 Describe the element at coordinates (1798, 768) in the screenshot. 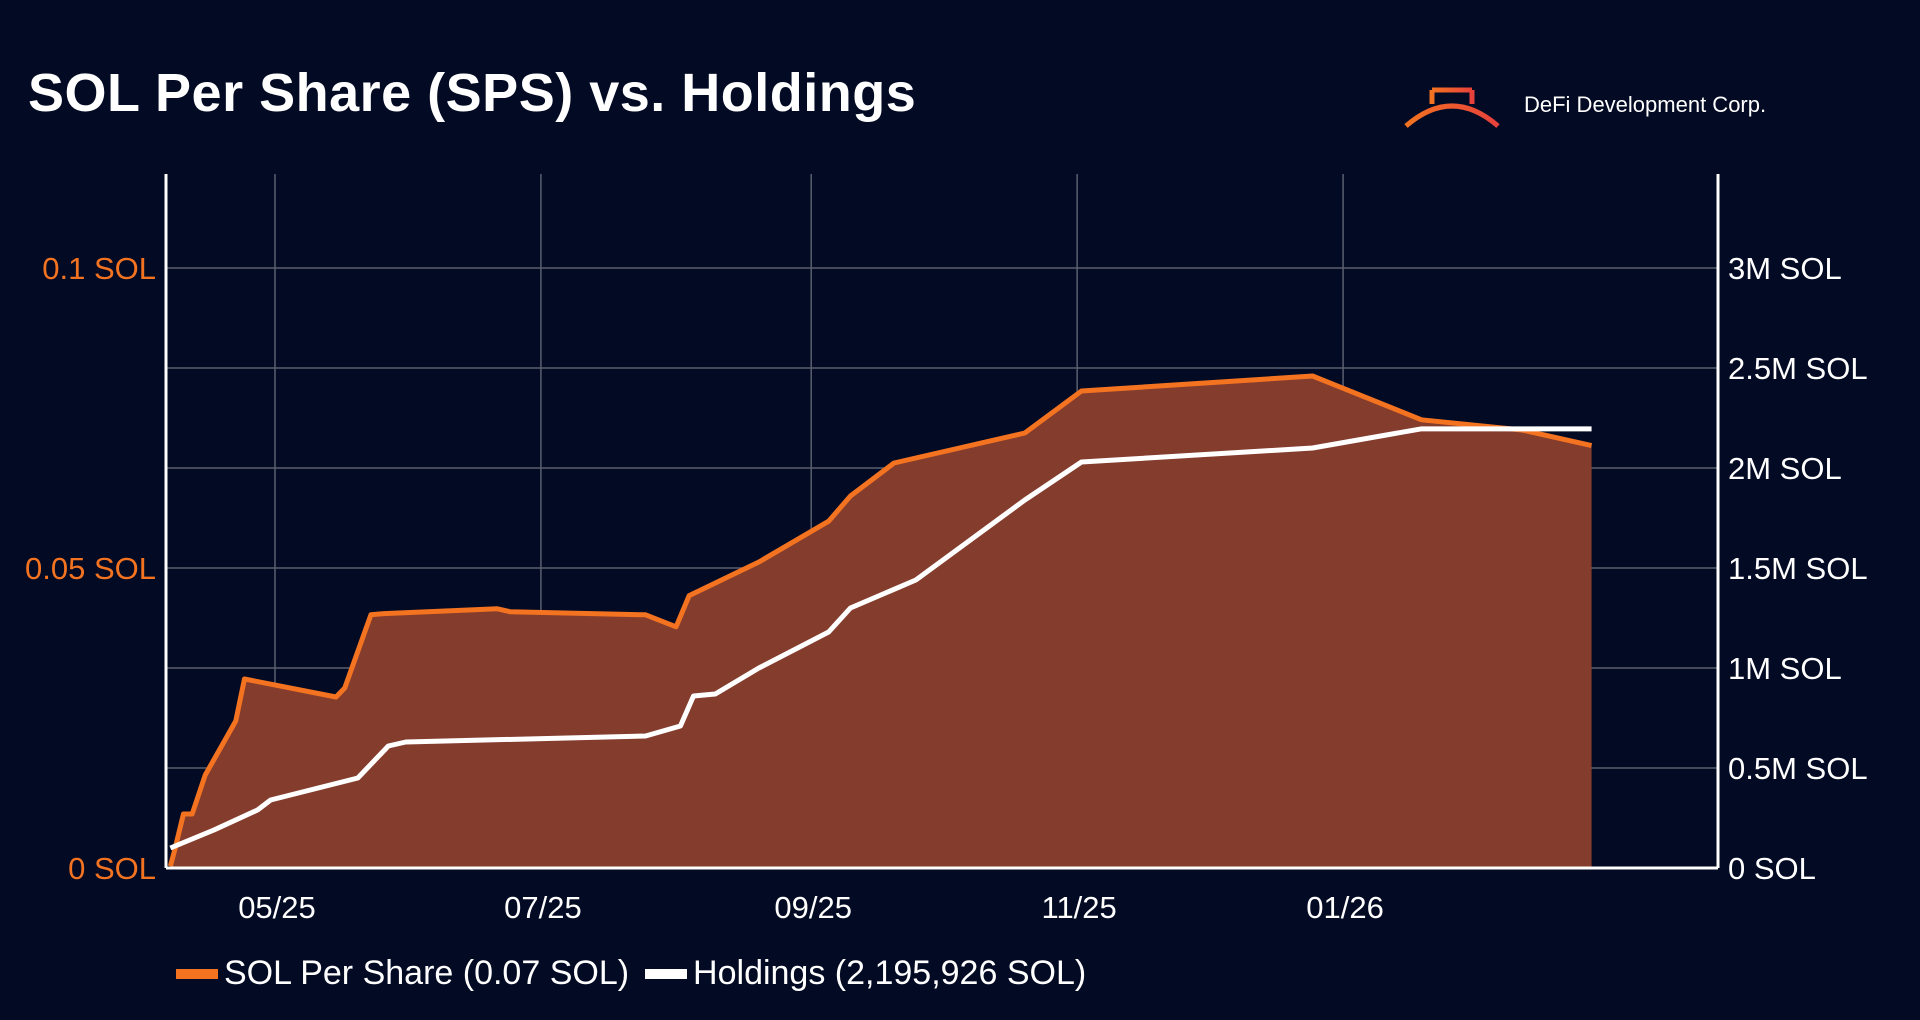

I see `right-axis-tick-label: 0.5M SOL` at that location.